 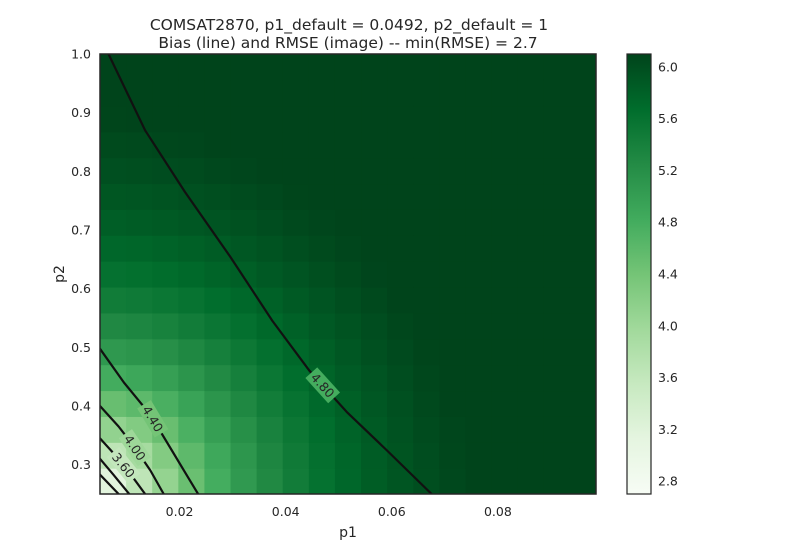 What do you see at coordinates (110, 483) in the screenshot?
I see `contour-line` at bounding box center [110, 483].